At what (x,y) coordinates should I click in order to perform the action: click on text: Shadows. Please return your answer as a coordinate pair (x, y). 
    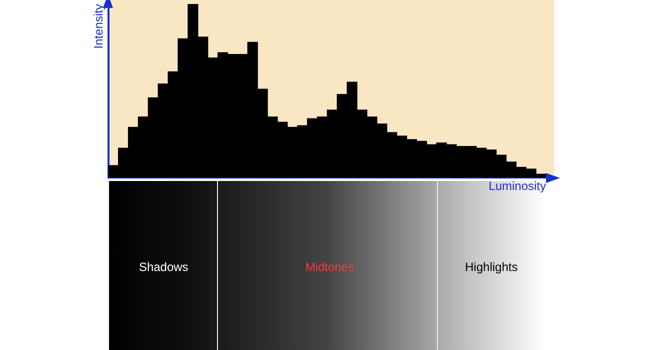
    Looking at the image, I should click on (164, 267).